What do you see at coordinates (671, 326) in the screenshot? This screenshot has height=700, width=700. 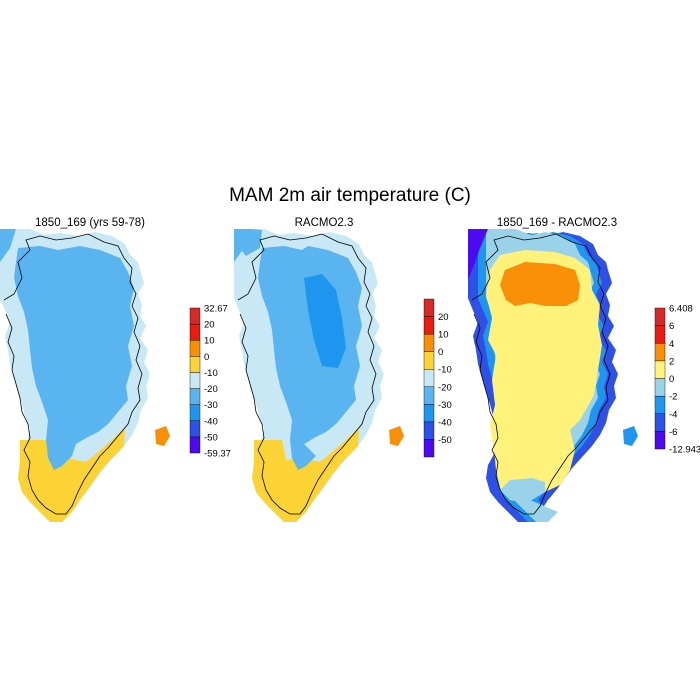 I see `colorbar-tick-label: 6` at bounding box center [671, 326].